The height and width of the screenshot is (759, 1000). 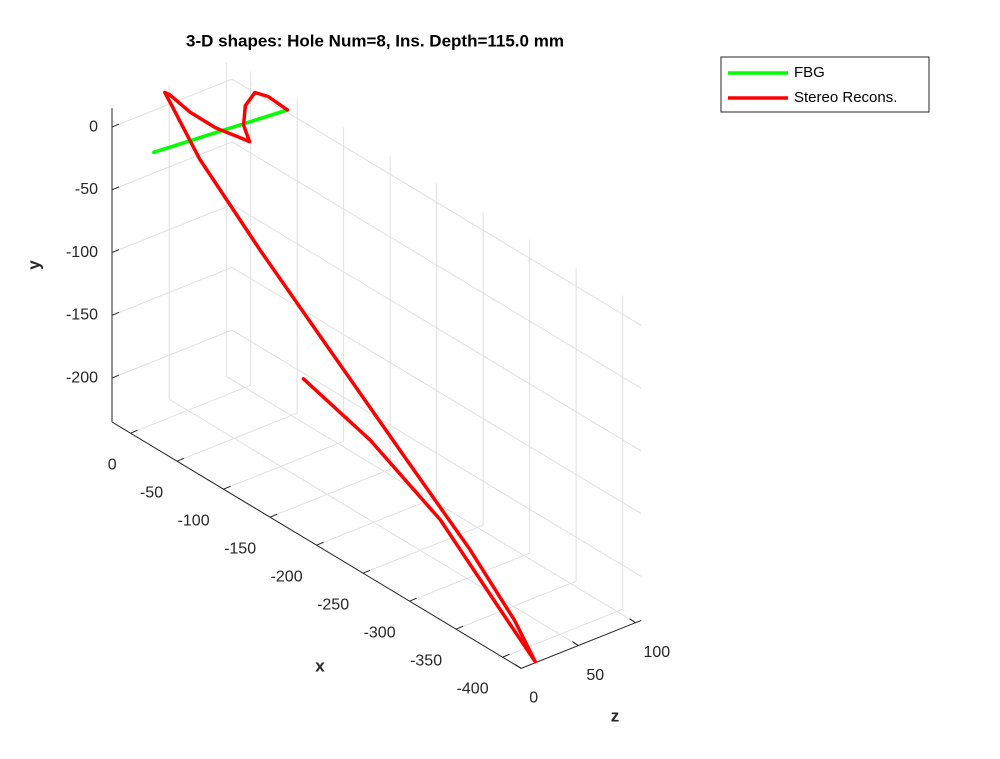 I want to click on legend-label: Stereo Recons., so click(x=845, y=97).